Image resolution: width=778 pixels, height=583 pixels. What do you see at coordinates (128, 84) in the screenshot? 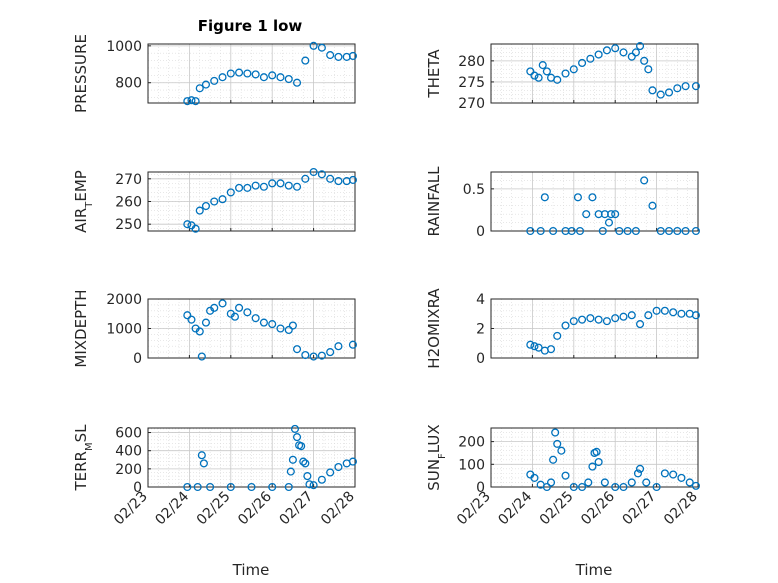
I see `y-tick-label: 800` at bounding box center [128, 84].